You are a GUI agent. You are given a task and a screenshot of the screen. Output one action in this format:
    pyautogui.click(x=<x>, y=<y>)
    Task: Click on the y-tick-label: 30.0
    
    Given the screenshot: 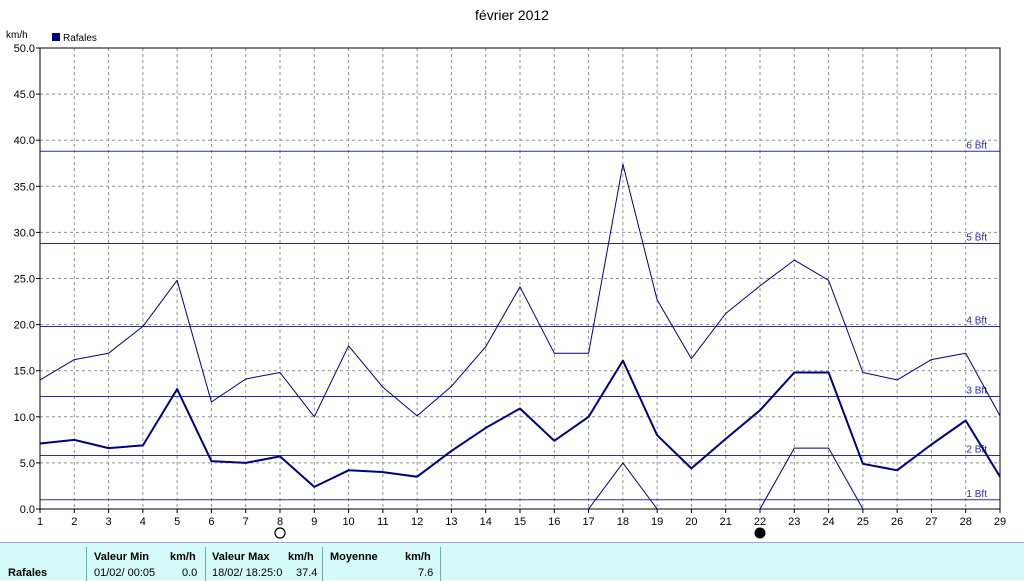 What is the action you would take?
    pyautogui.click(x=24, y=233)
    